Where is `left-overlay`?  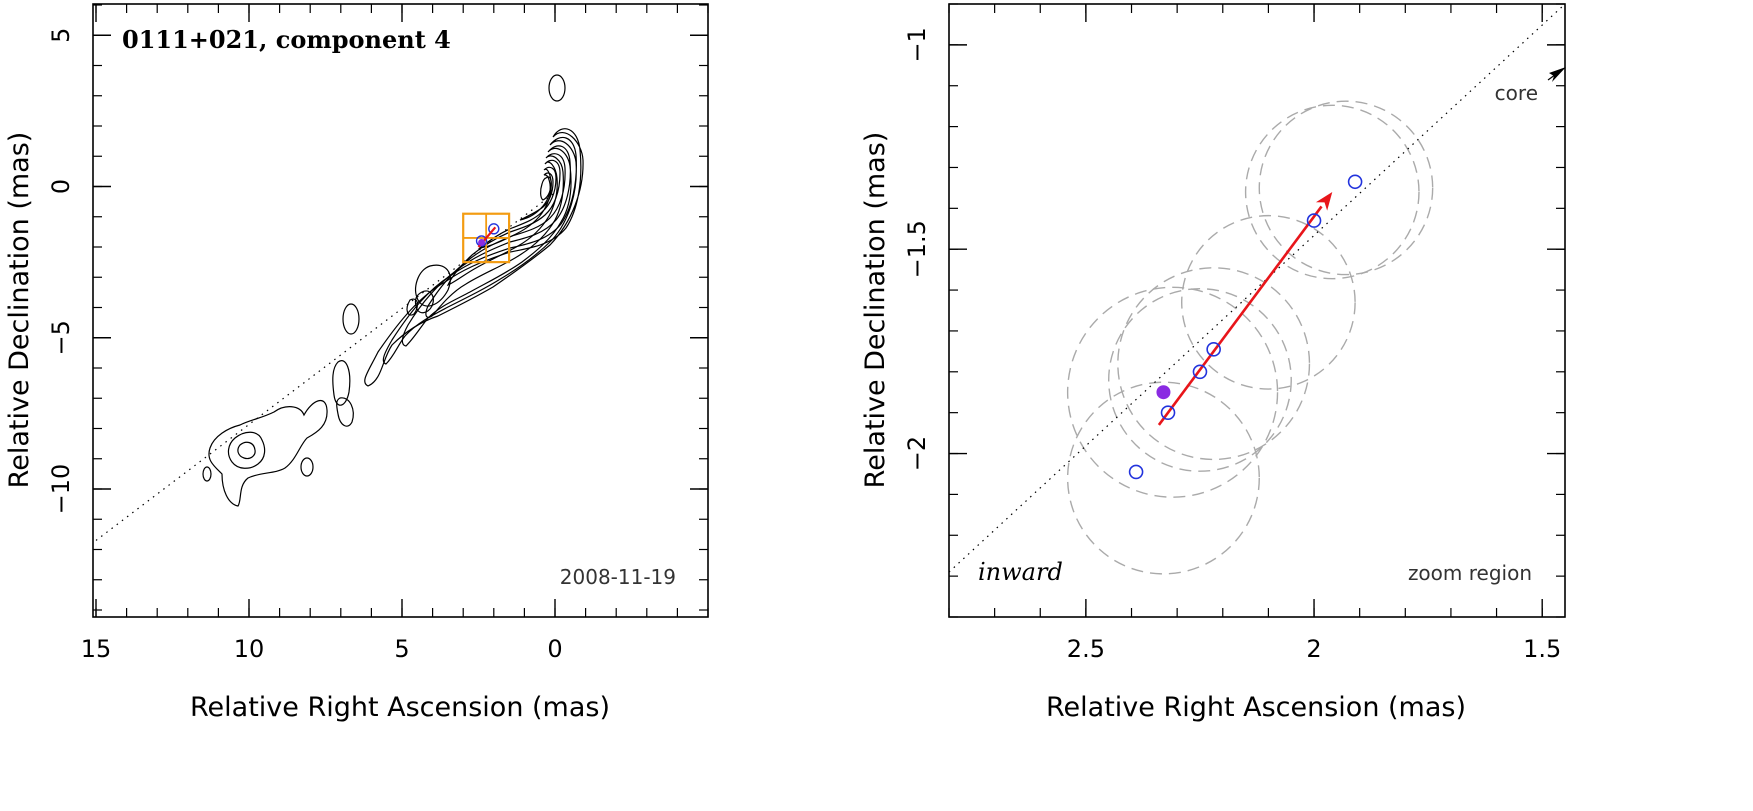
left-overlay is located at coordinates (486, 238).